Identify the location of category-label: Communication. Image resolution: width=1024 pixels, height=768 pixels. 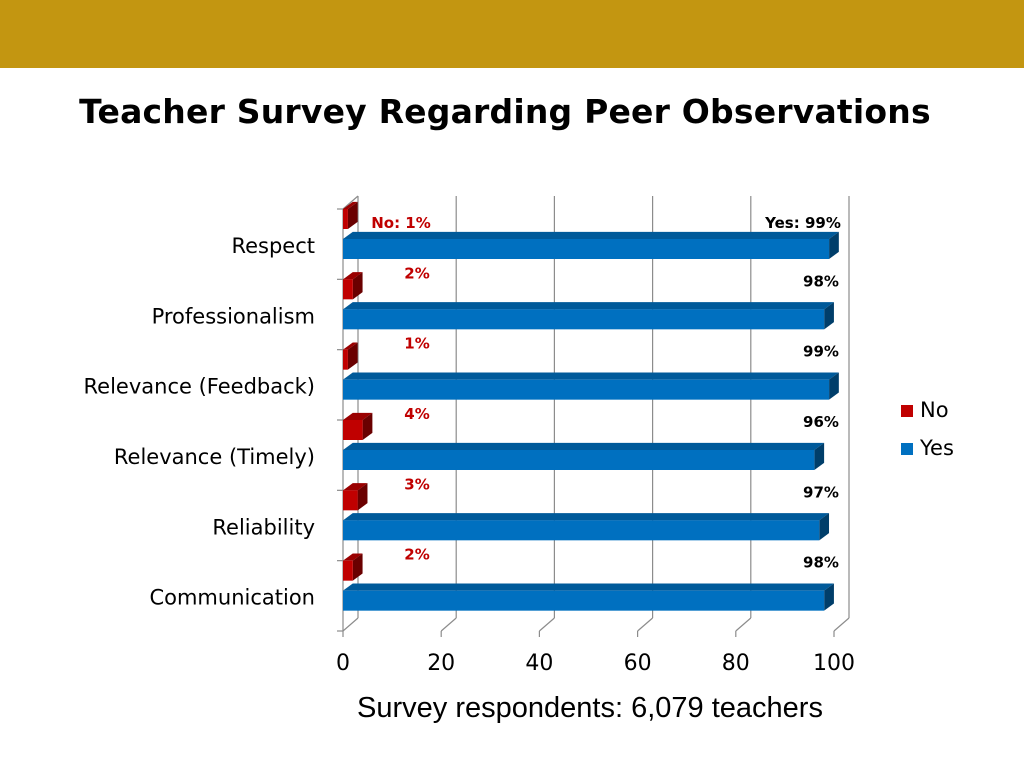
(232, 598).